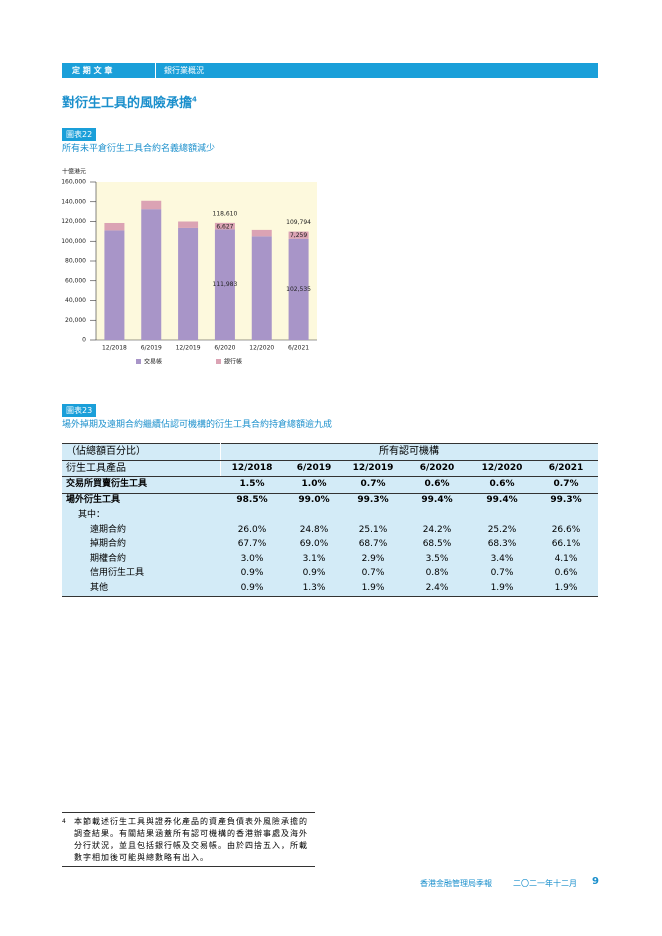  I want to click on y-tick-label: 160,000, so click(73, 182).